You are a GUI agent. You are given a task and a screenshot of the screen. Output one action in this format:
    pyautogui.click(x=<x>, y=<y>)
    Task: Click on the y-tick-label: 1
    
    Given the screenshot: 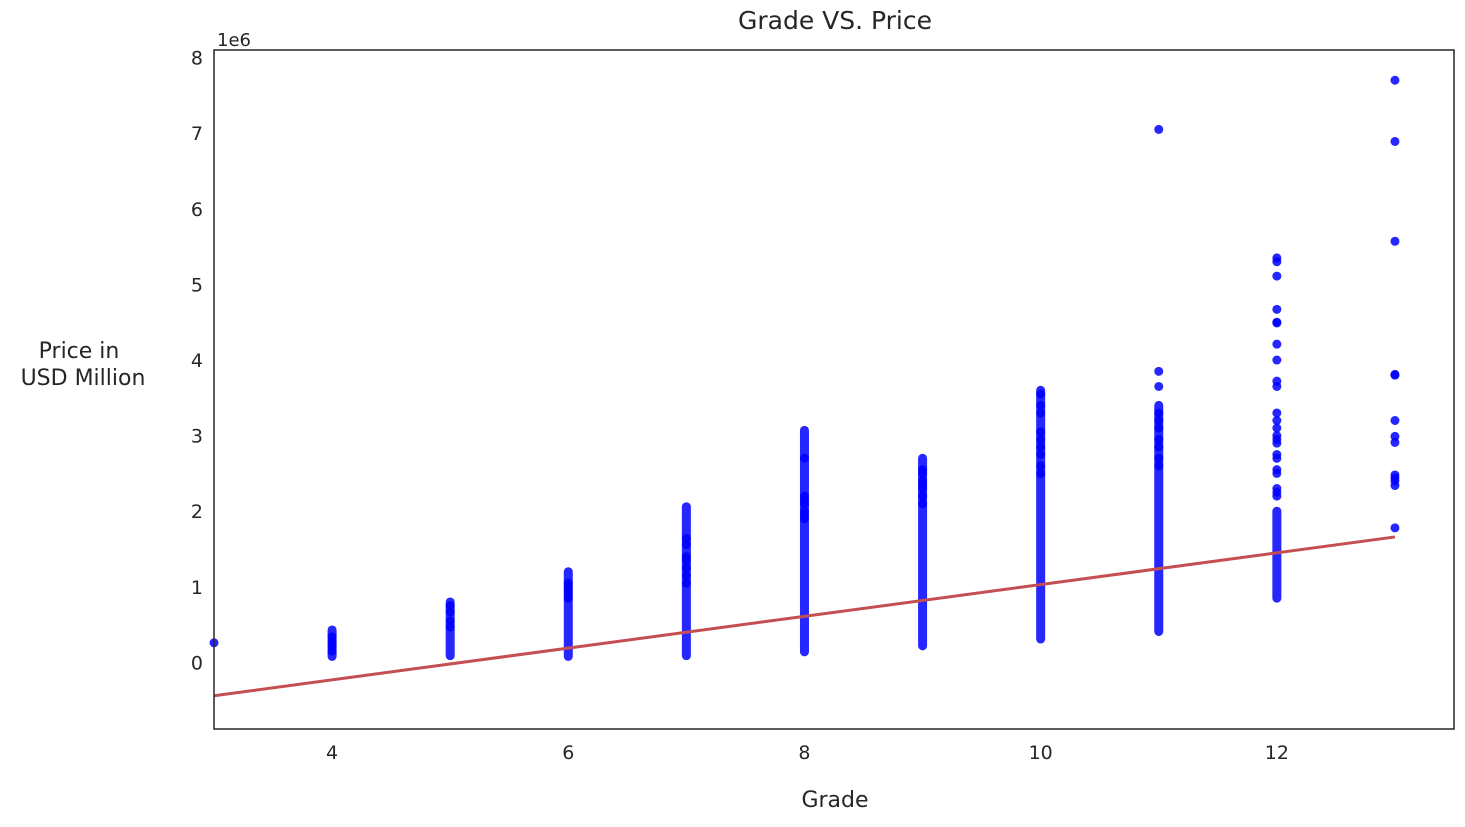 What is the action you would take?
    pyautogui.click(x=197, y=588)
    